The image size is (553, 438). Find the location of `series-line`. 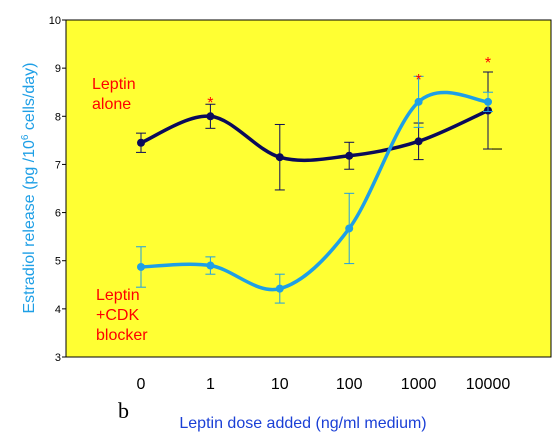

series-line is located at coordinates (314, 135).